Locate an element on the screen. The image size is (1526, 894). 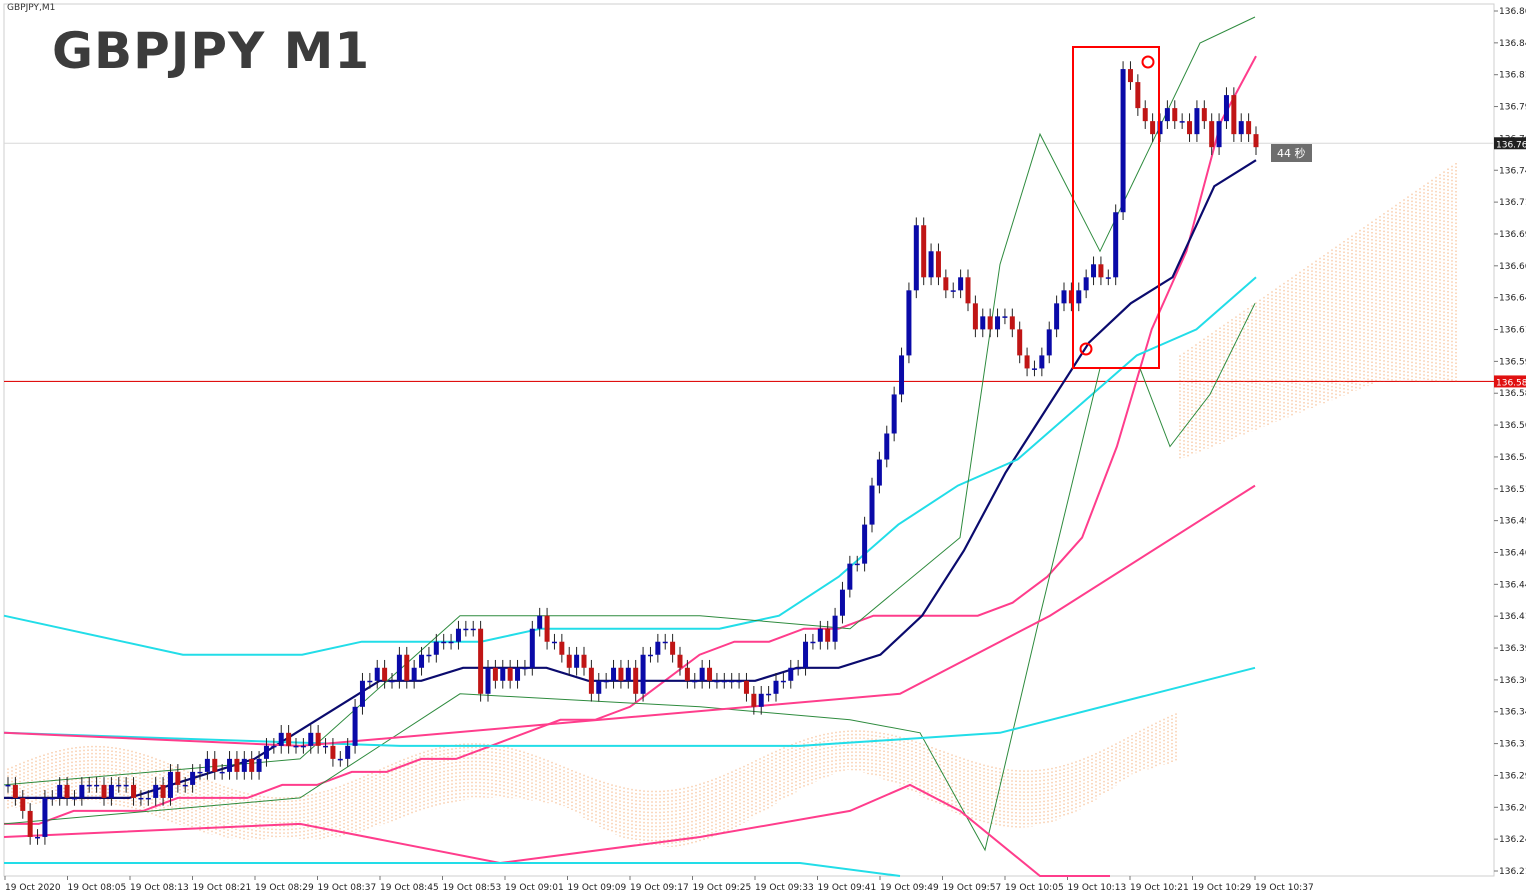
y-tick-label: 136.49 is located at coordinates (1512, 522).